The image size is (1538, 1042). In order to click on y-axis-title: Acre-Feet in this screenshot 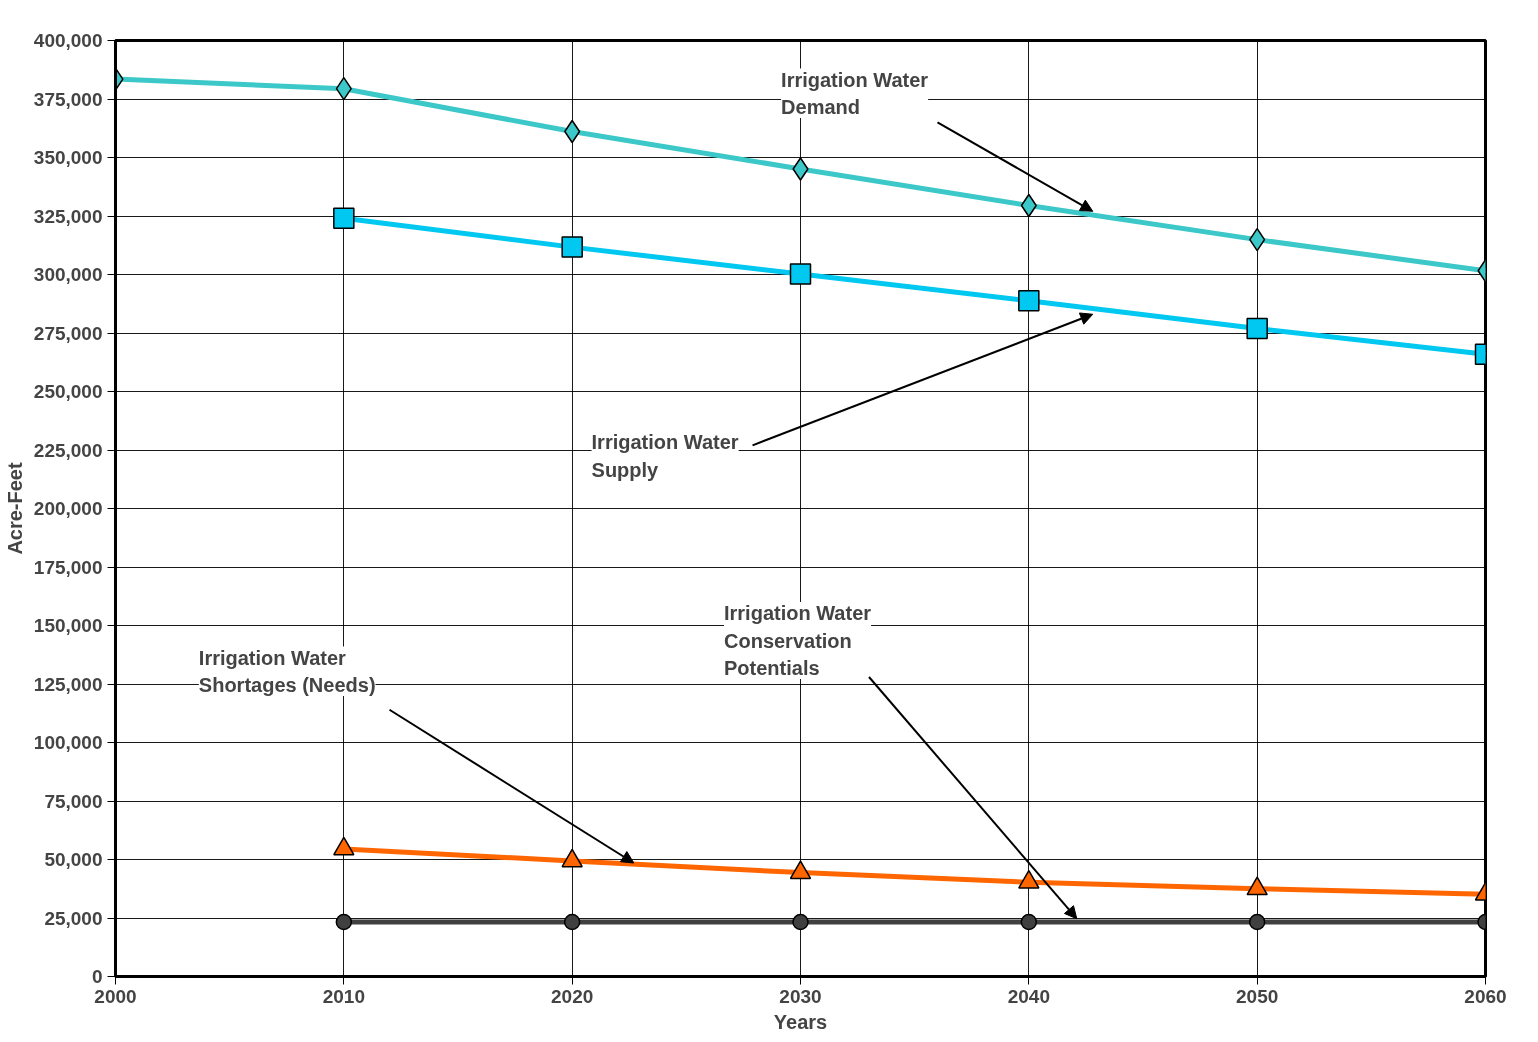, I will do `click(14, 508)`.